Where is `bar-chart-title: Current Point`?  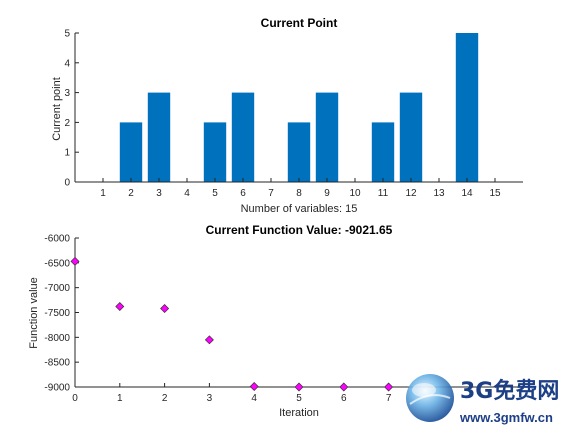 bar-chart-title: Current Point is located at coordinates (299, 23).